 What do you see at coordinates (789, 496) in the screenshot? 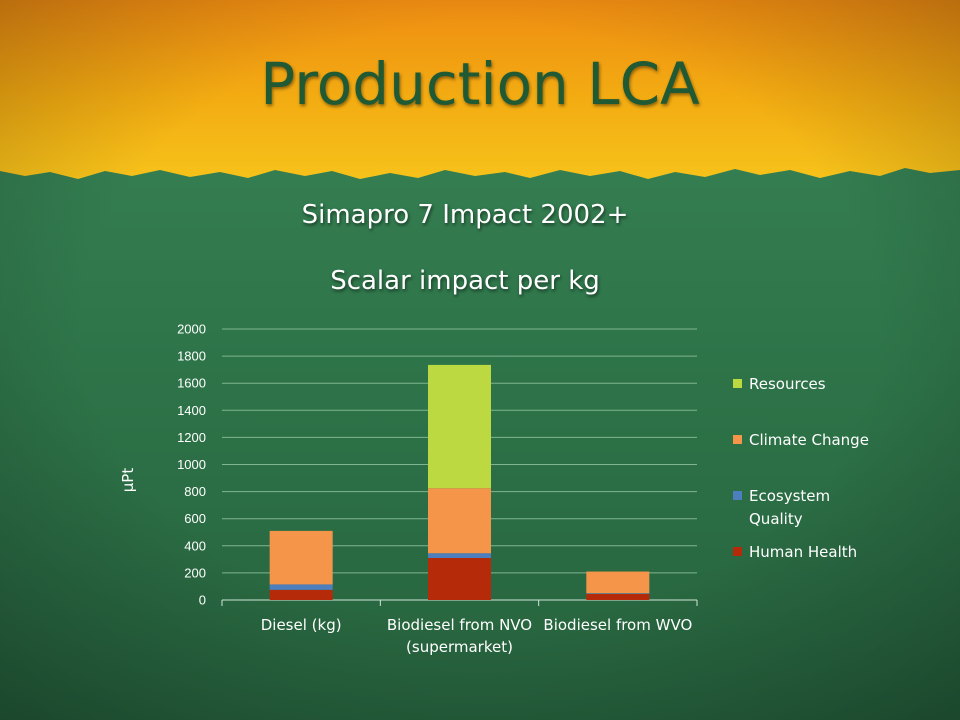
I see `legend-label: Ecosystem` at bounding box center [789, 496].